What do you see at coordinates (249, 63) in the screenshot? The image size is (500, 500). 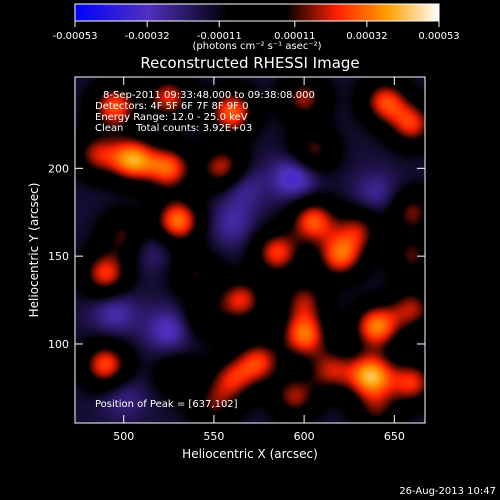 I see `chart-title: Reconstructed RHESSI Image` at bounding box center [249, 63].